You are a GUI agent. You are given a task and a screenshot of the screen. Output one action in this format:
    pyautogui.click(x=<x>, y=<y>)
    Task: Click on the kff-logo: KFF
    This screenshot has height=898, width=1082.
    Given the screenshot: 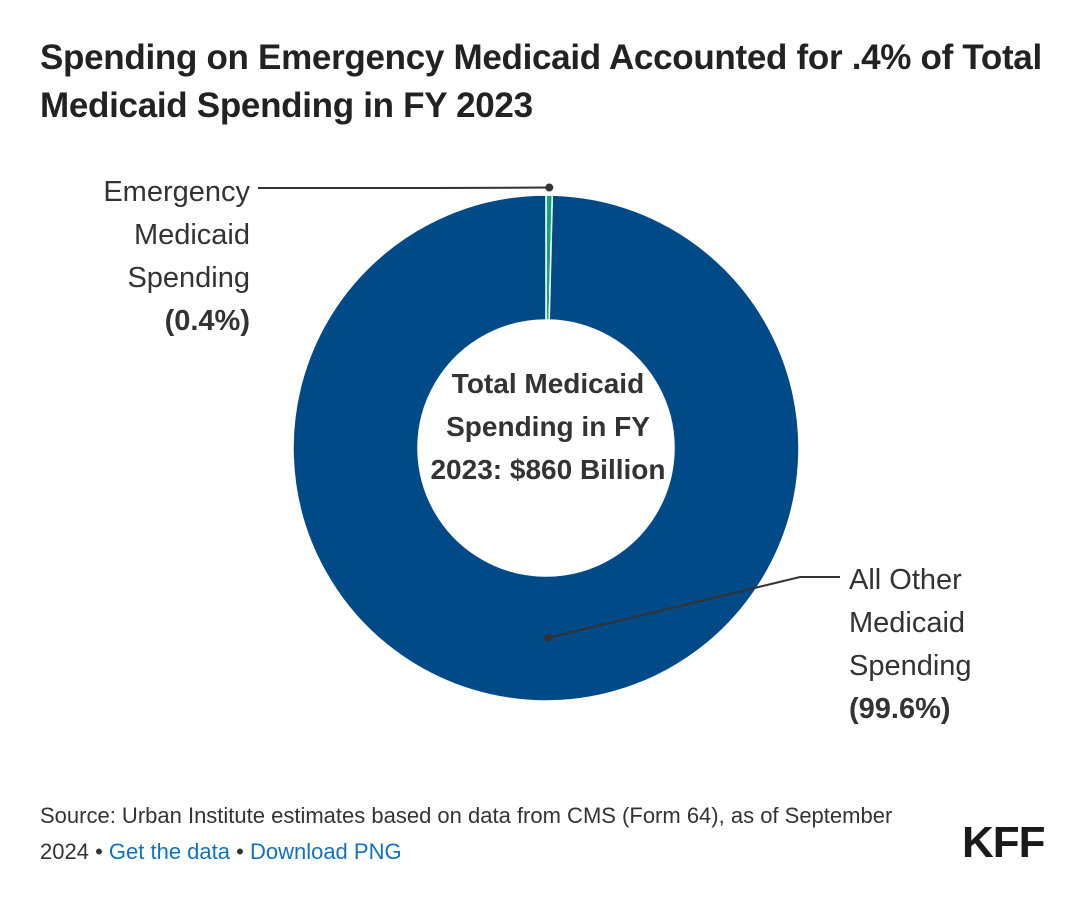 What is the action you would take?
    pyautogui.click(x=1004, y=842)
    